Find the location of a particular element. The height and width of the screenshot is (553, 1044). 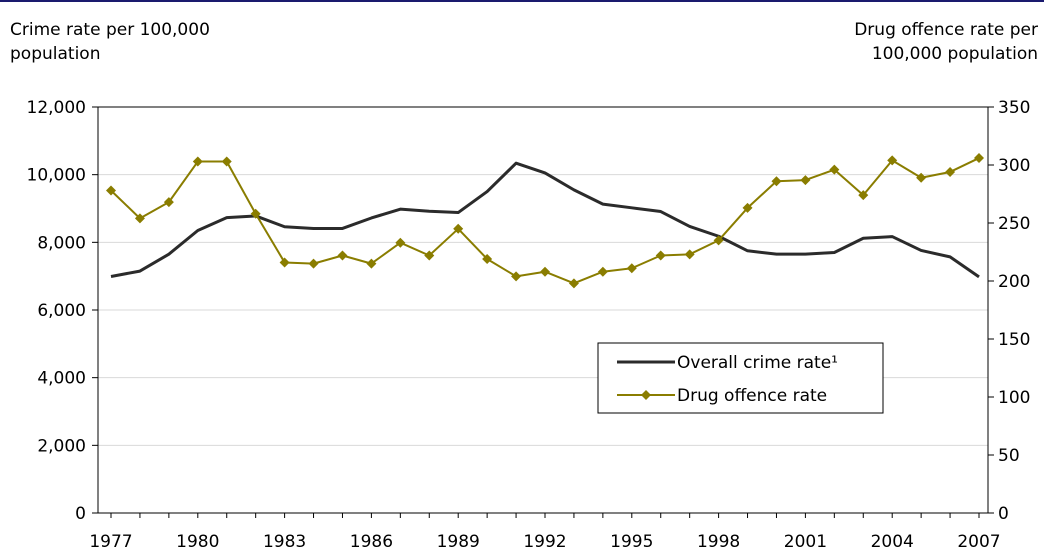

y-left-tick-label: 8,000 is located at coordinates (61, 243).